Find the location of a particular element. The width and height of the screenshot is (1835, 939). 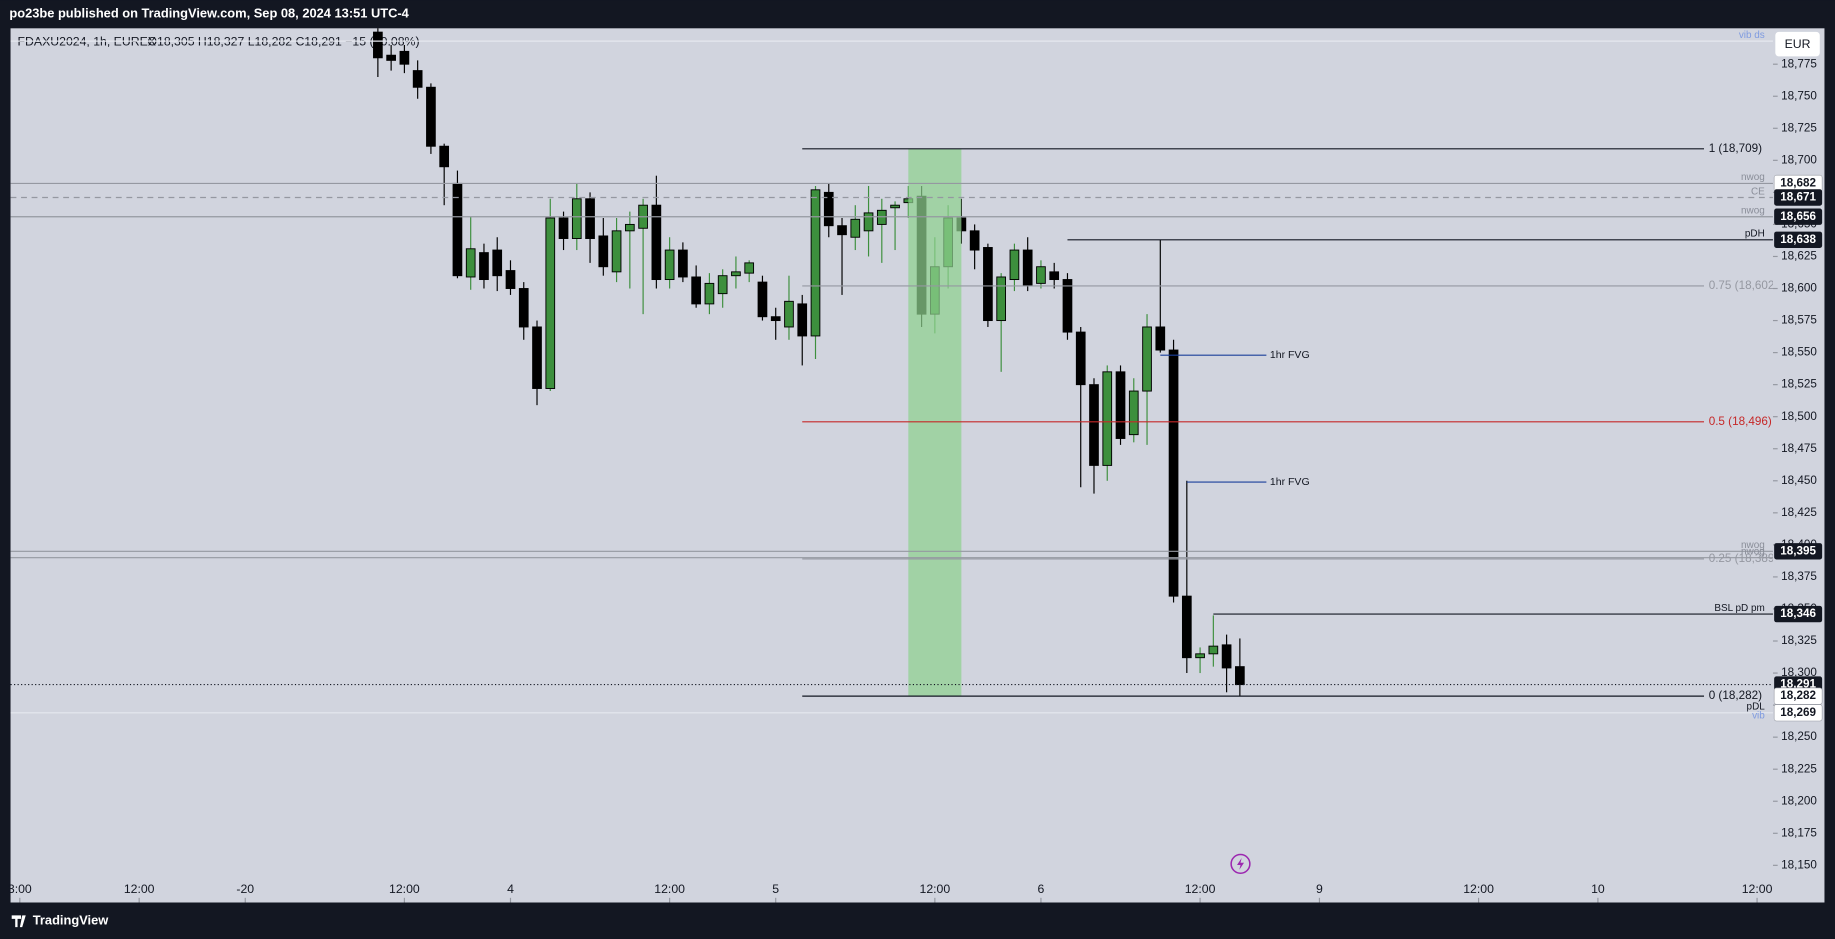

currency: EUR is located at coordinates (1798, 44).